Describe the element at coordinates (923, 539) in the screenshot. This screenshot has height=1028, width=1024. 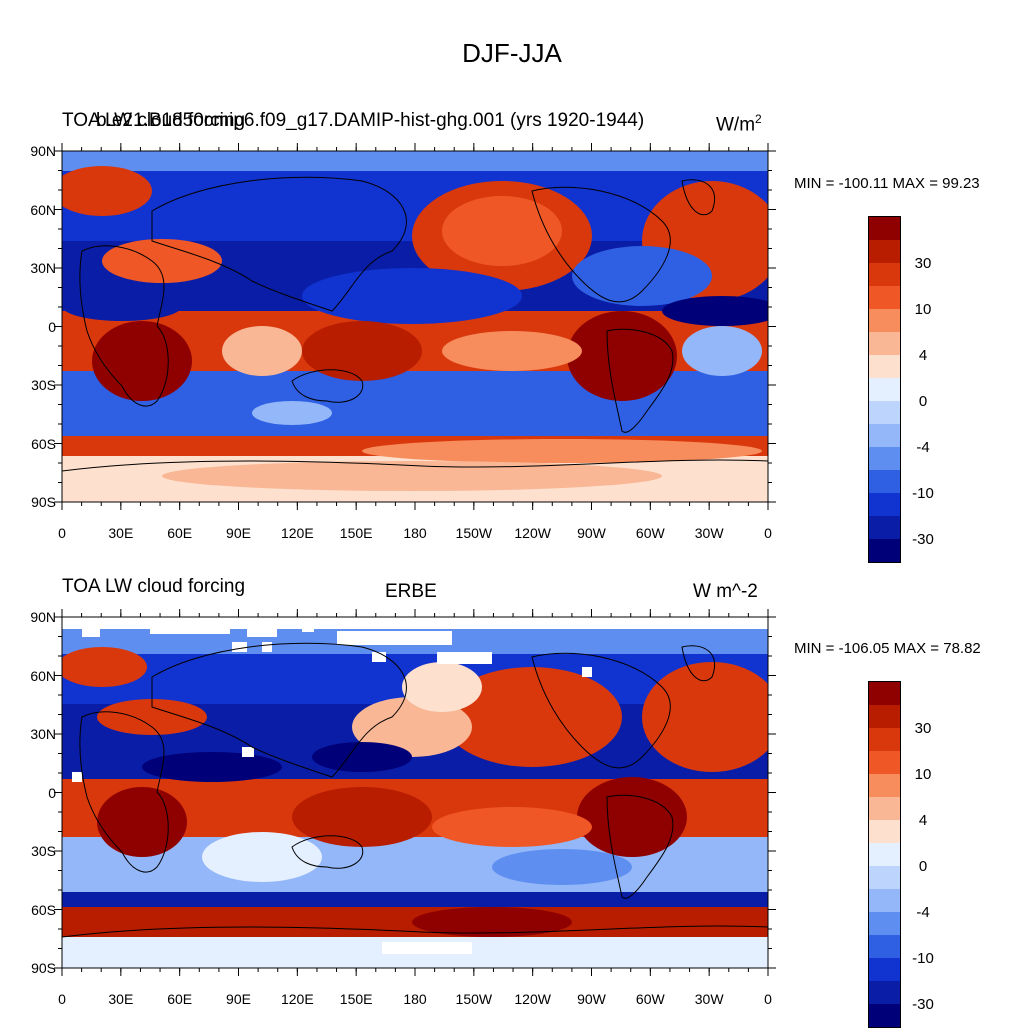
I see `colorbar-1-label: -30` at that location.